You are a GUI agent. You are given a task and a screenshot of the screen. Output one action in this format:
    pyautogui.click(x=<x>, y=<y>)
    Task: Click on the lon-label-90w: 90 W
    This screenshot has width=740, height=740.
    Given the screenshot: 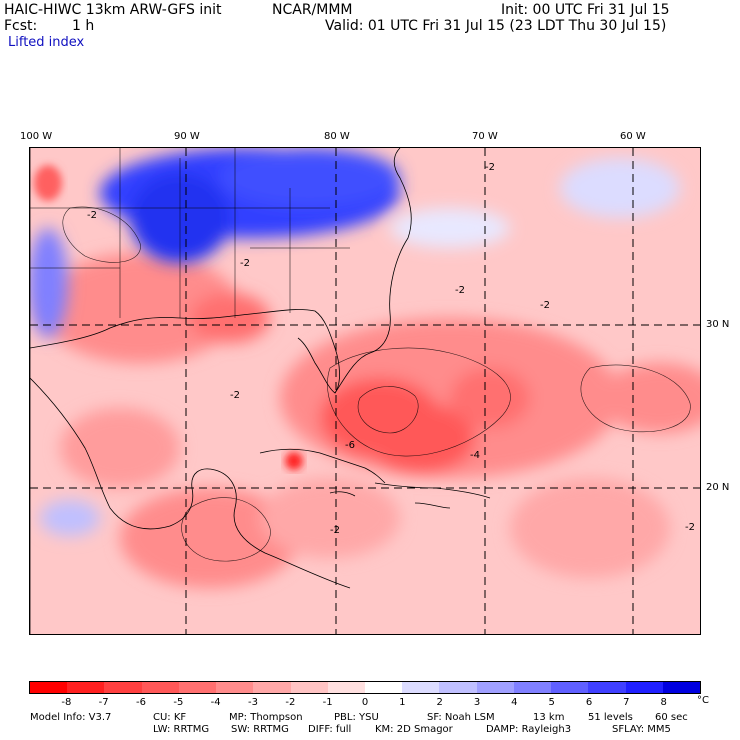 What is the action you would take?
    pyautogui.click(x=187, y=136)
    